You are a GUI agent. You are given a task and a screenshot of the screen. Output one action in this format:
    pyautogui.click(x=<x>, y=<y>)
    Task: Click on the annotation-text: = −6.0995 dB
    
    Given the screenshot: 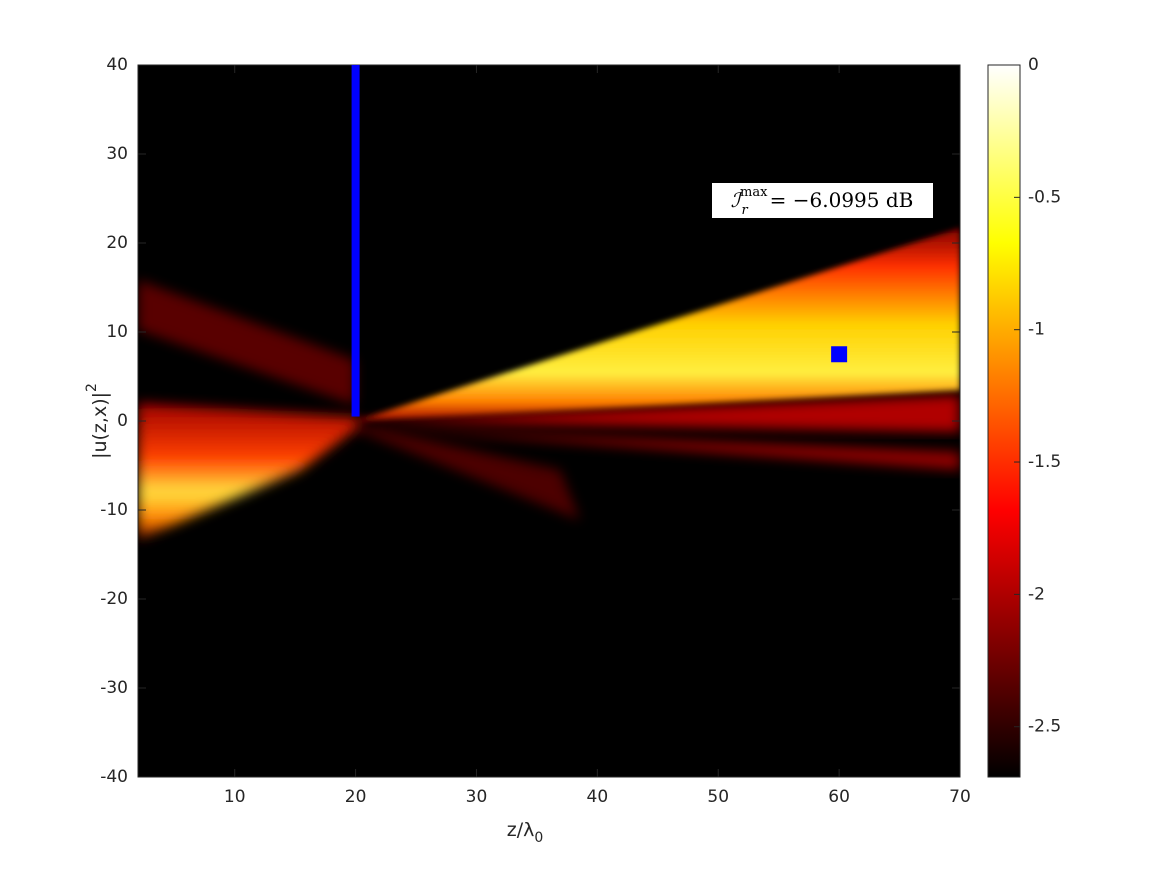 What is the action you would take?
    pyautogui.click(x=842, y=200)
    